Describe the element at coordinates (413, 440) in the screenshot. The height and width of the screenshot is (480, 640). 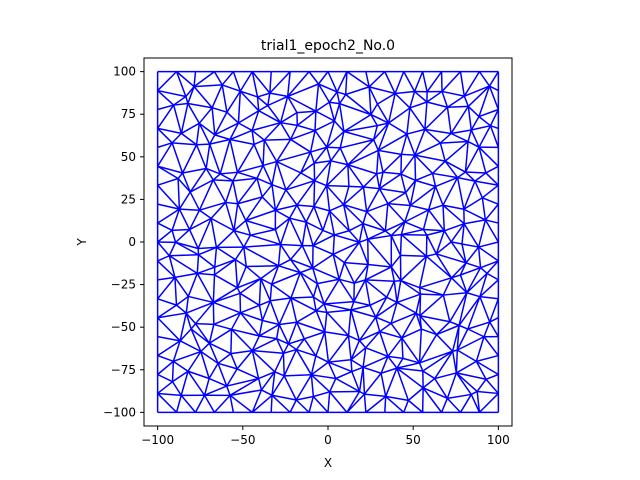
I see `x-tick-label: 50` at that location.